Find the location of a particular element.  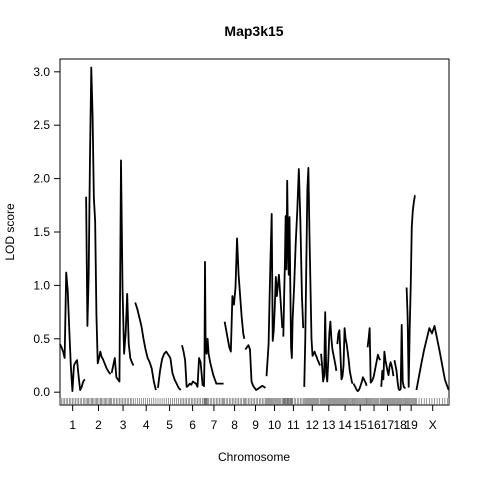

y-tick-label: 0.0 is located at coordinates (41, 392).